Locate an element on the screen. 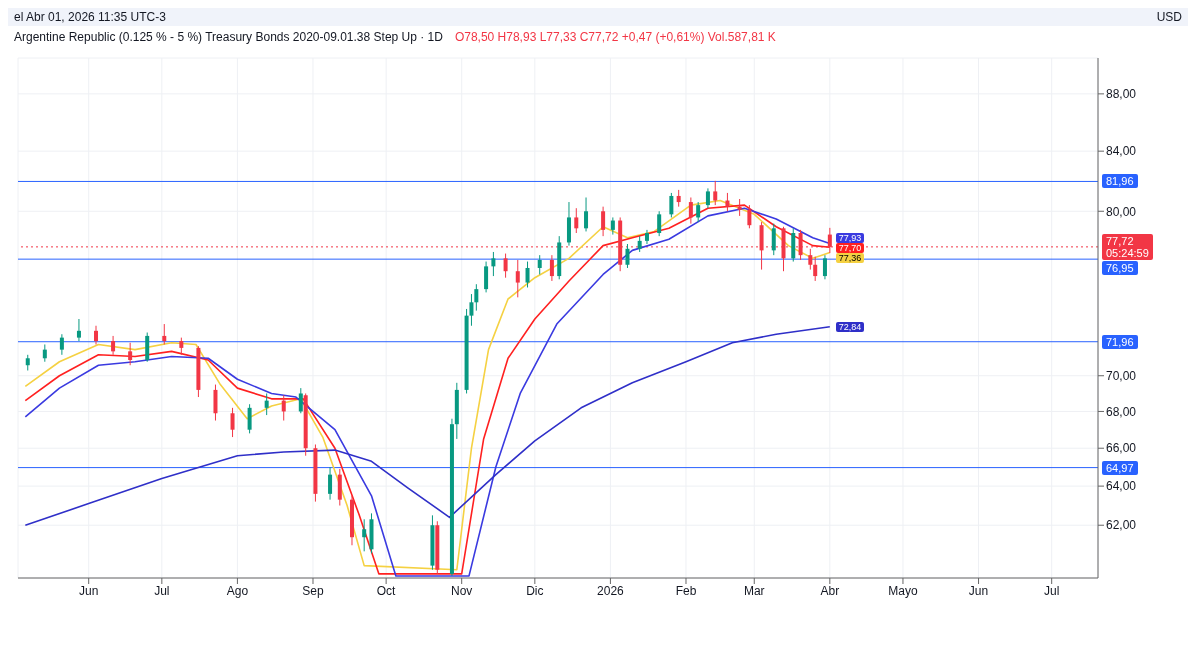 The width and height of the screenshot is (1199, 648). ref-line-label: 76,95 is located at coordinates (1120, 267).